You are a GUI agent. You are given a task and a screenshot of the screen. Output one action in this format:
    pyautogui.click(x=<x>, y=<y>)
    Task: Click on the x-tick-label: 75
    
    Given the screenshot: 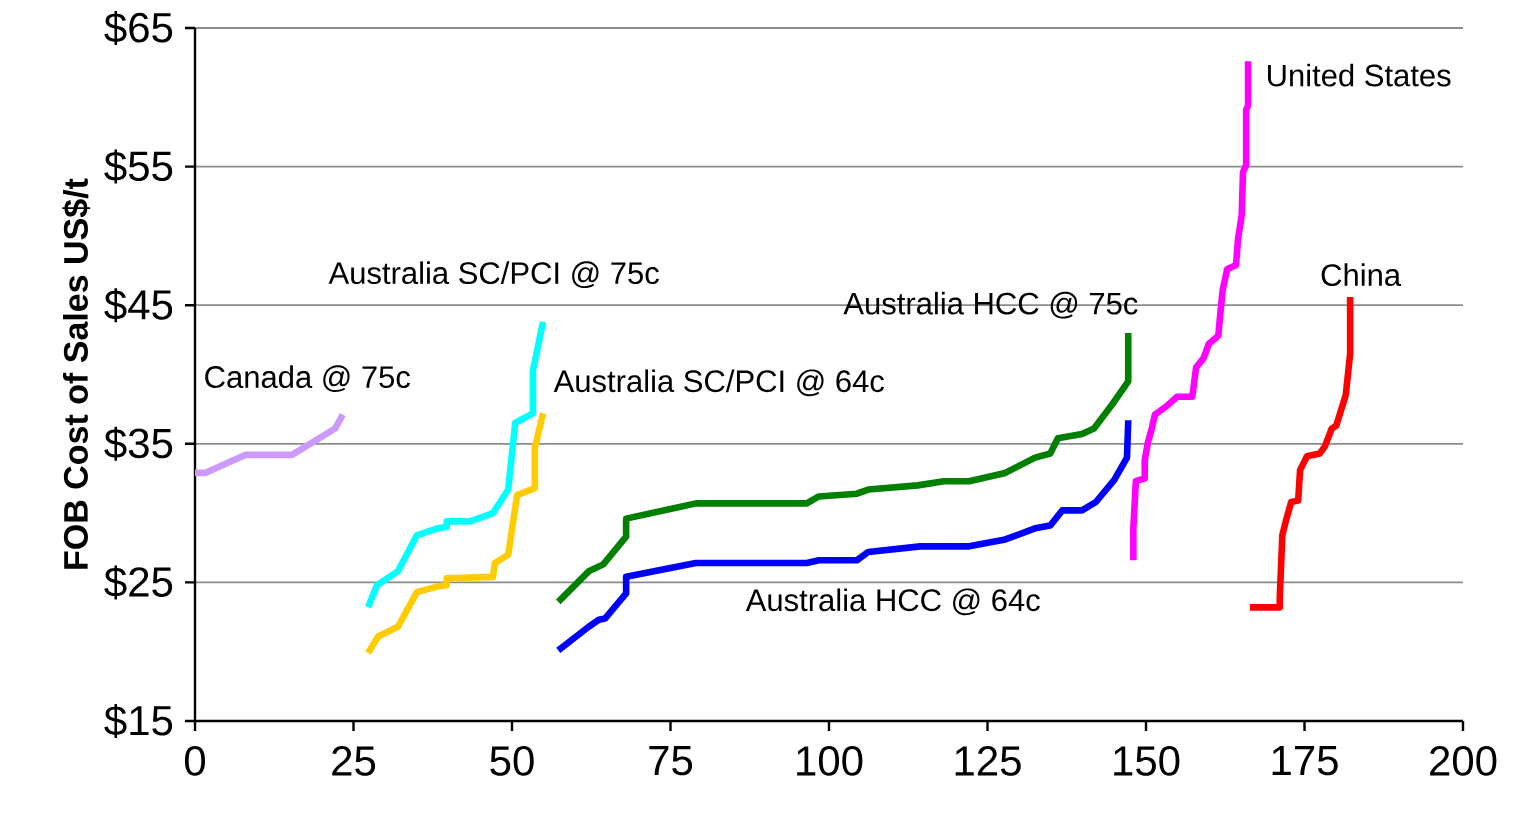 What is the action you would take?
    pyautogui.click(x=671, y=761)
    